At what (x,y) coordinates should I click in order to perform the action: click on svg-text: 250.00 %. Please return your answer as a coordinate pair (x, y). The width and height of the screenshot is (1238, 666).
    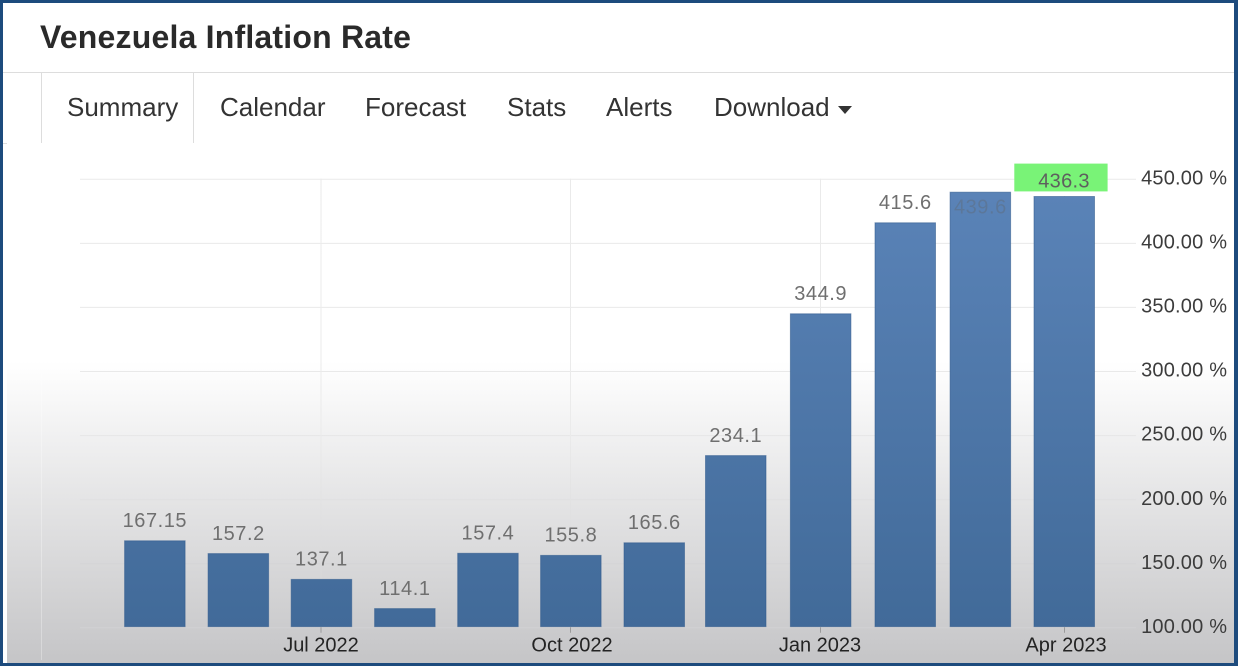
    Looking at the image, I should click on (1184, 435).